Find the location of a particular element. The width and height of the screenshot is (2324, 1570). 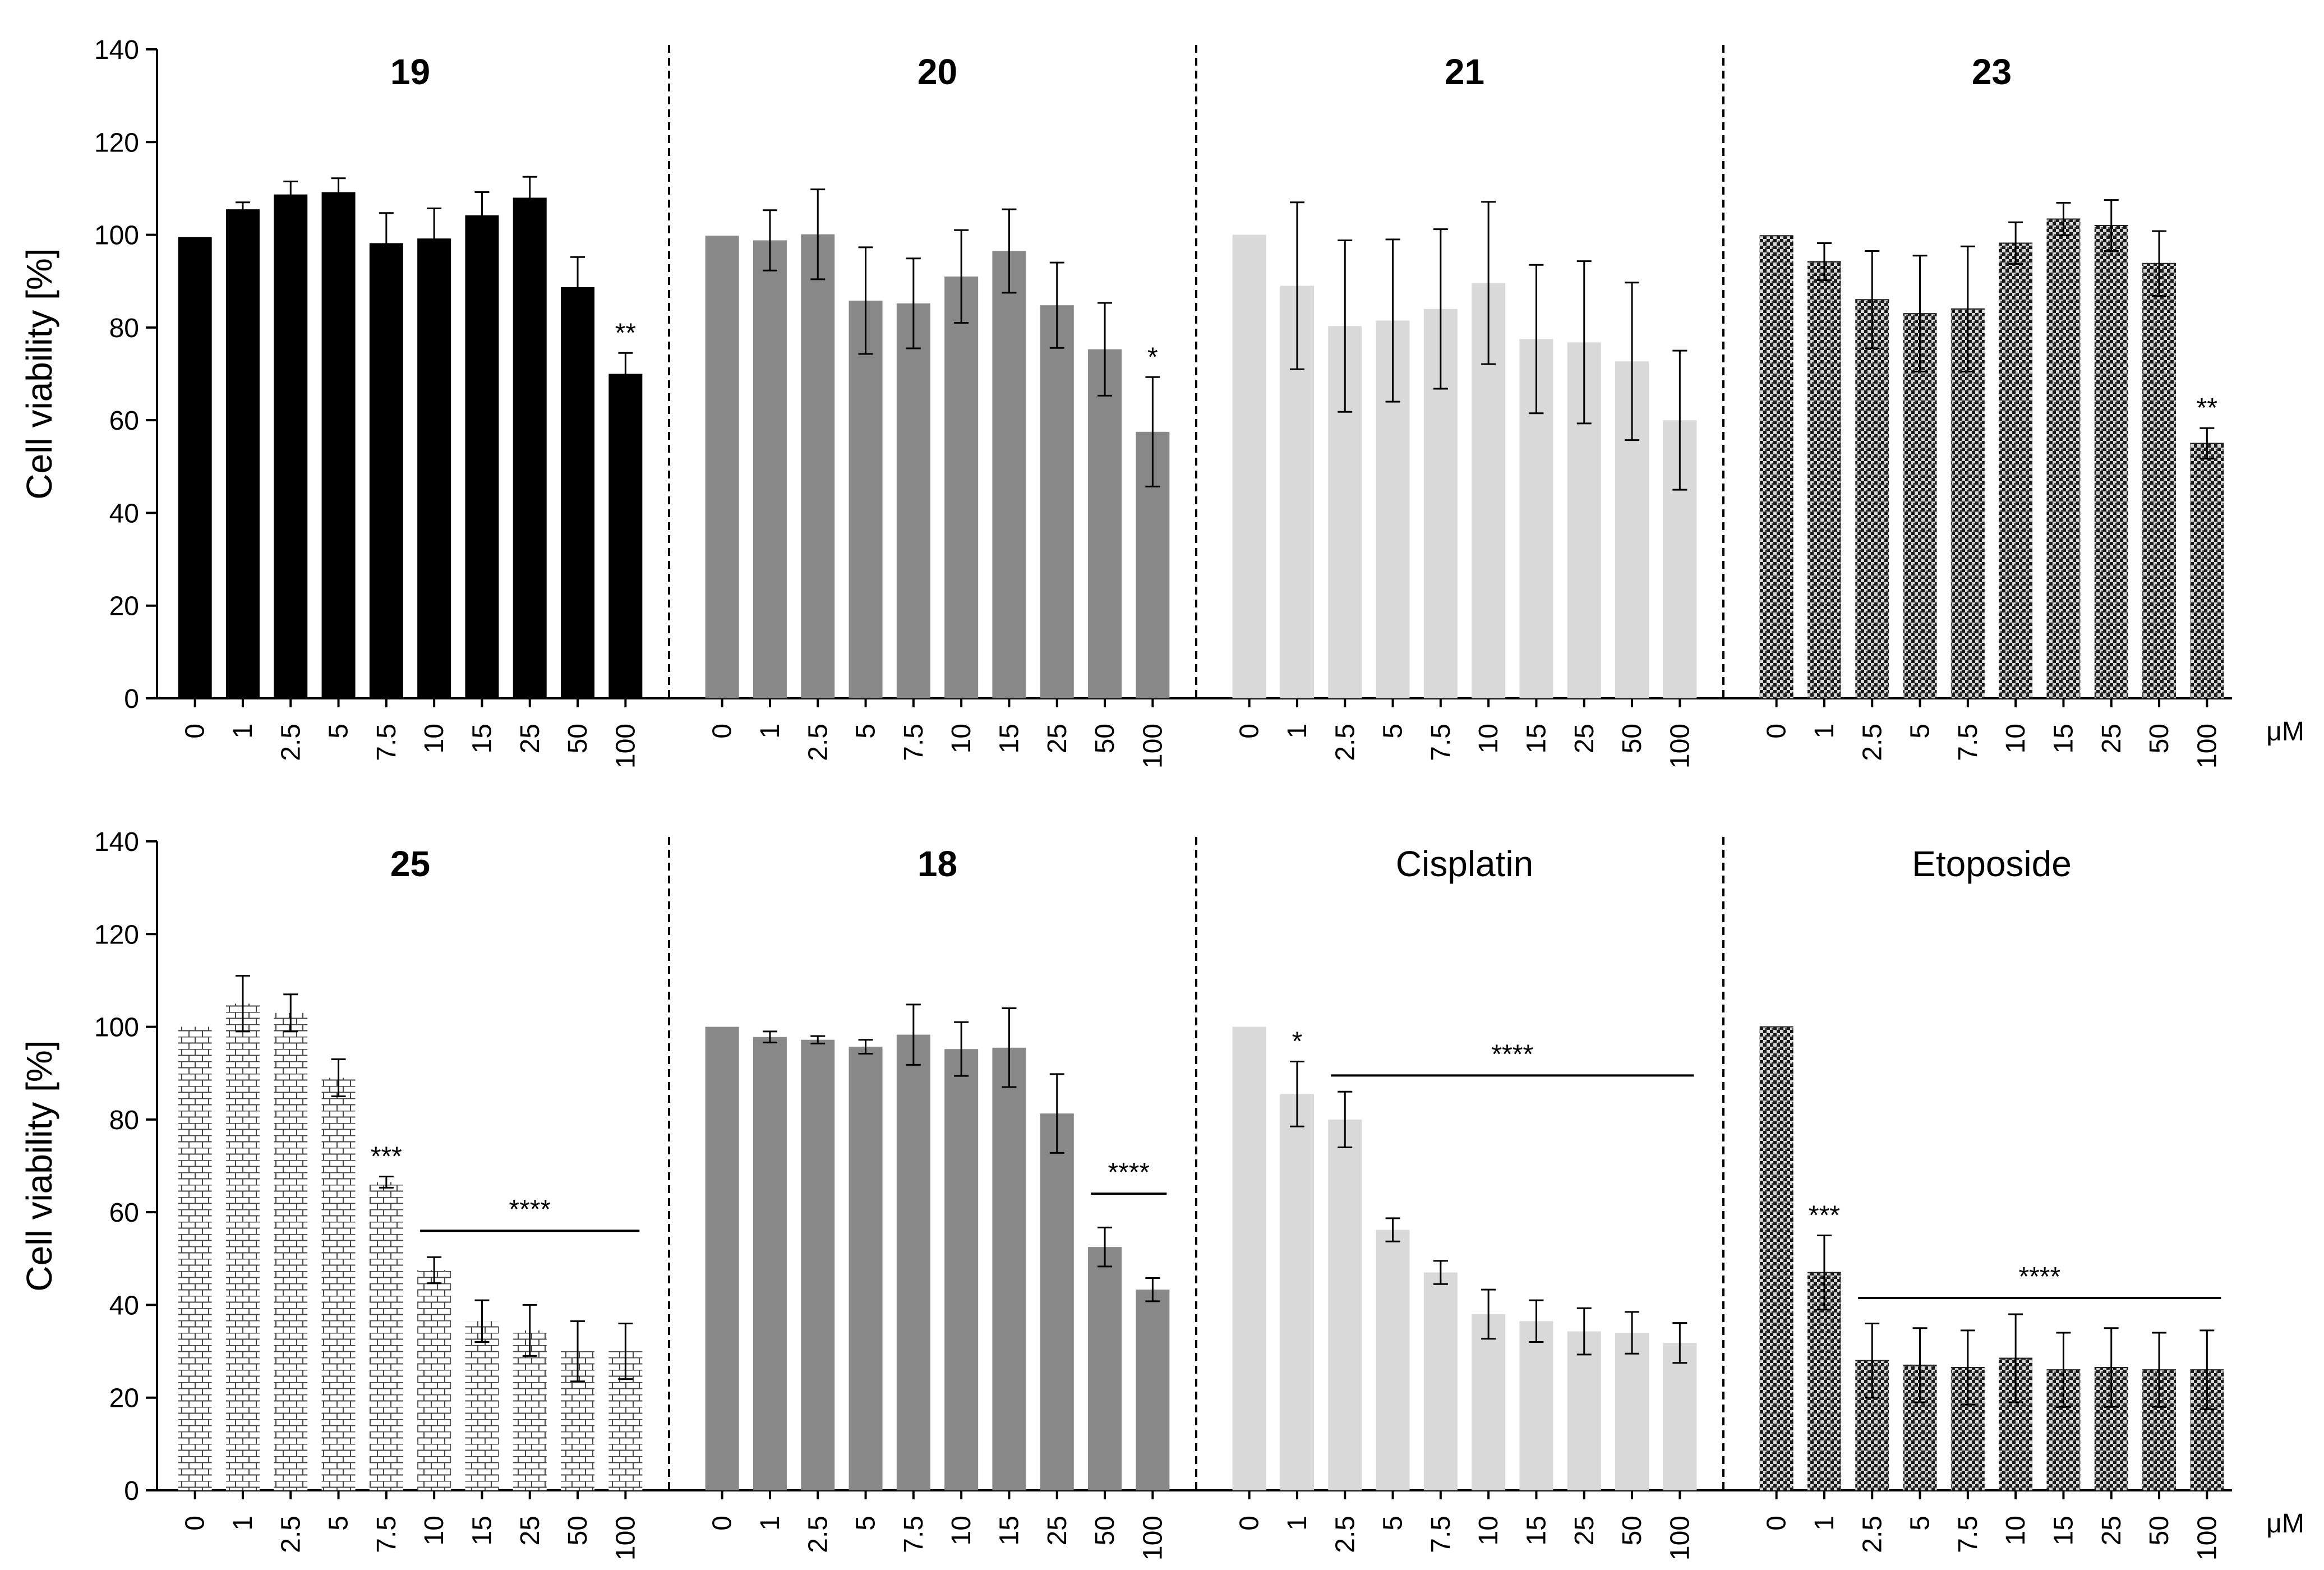

panel-title: 23 is located at coordinates (1992, 72).